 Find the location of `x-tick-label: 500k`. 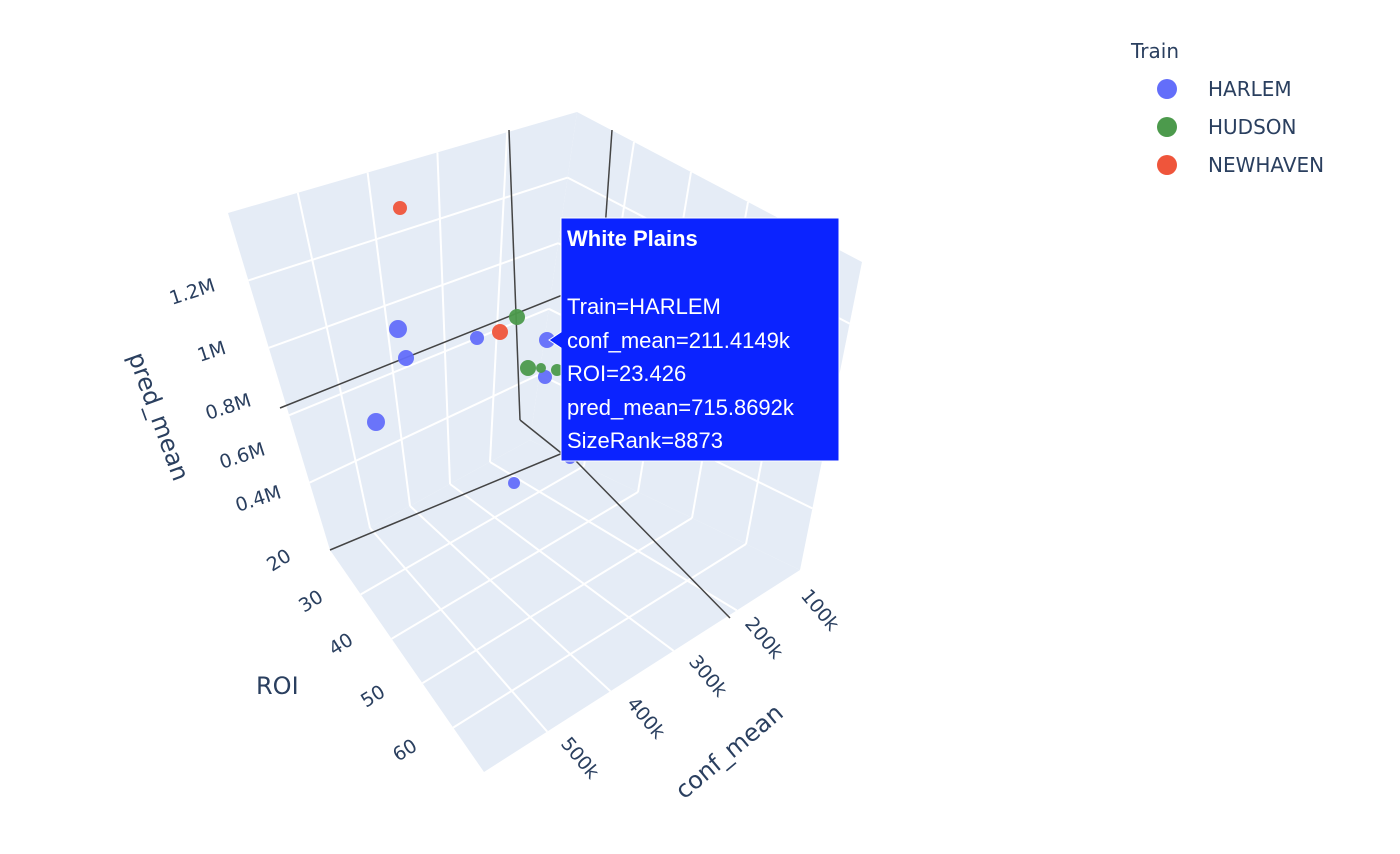

x-tick-label: 500k is located at coordinates (579, 758).